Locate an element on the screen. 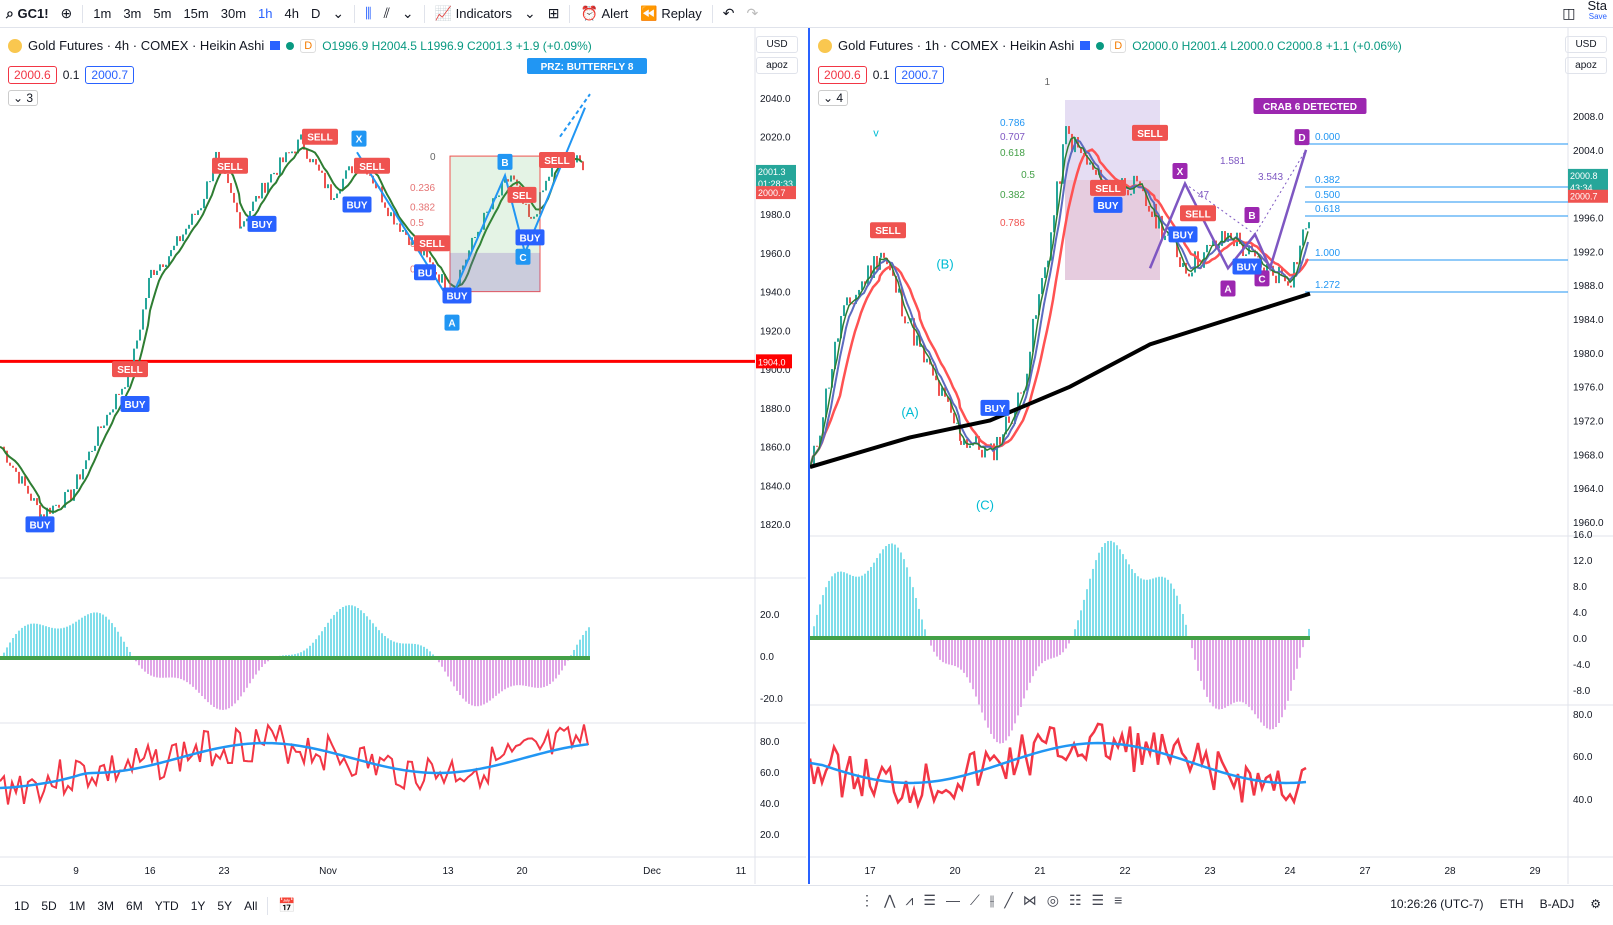 Image resolution: width=1613 pixels, height=925 pixels. indicator-collapse-button: ⌄ 4 is located at coordinates (833, 98).